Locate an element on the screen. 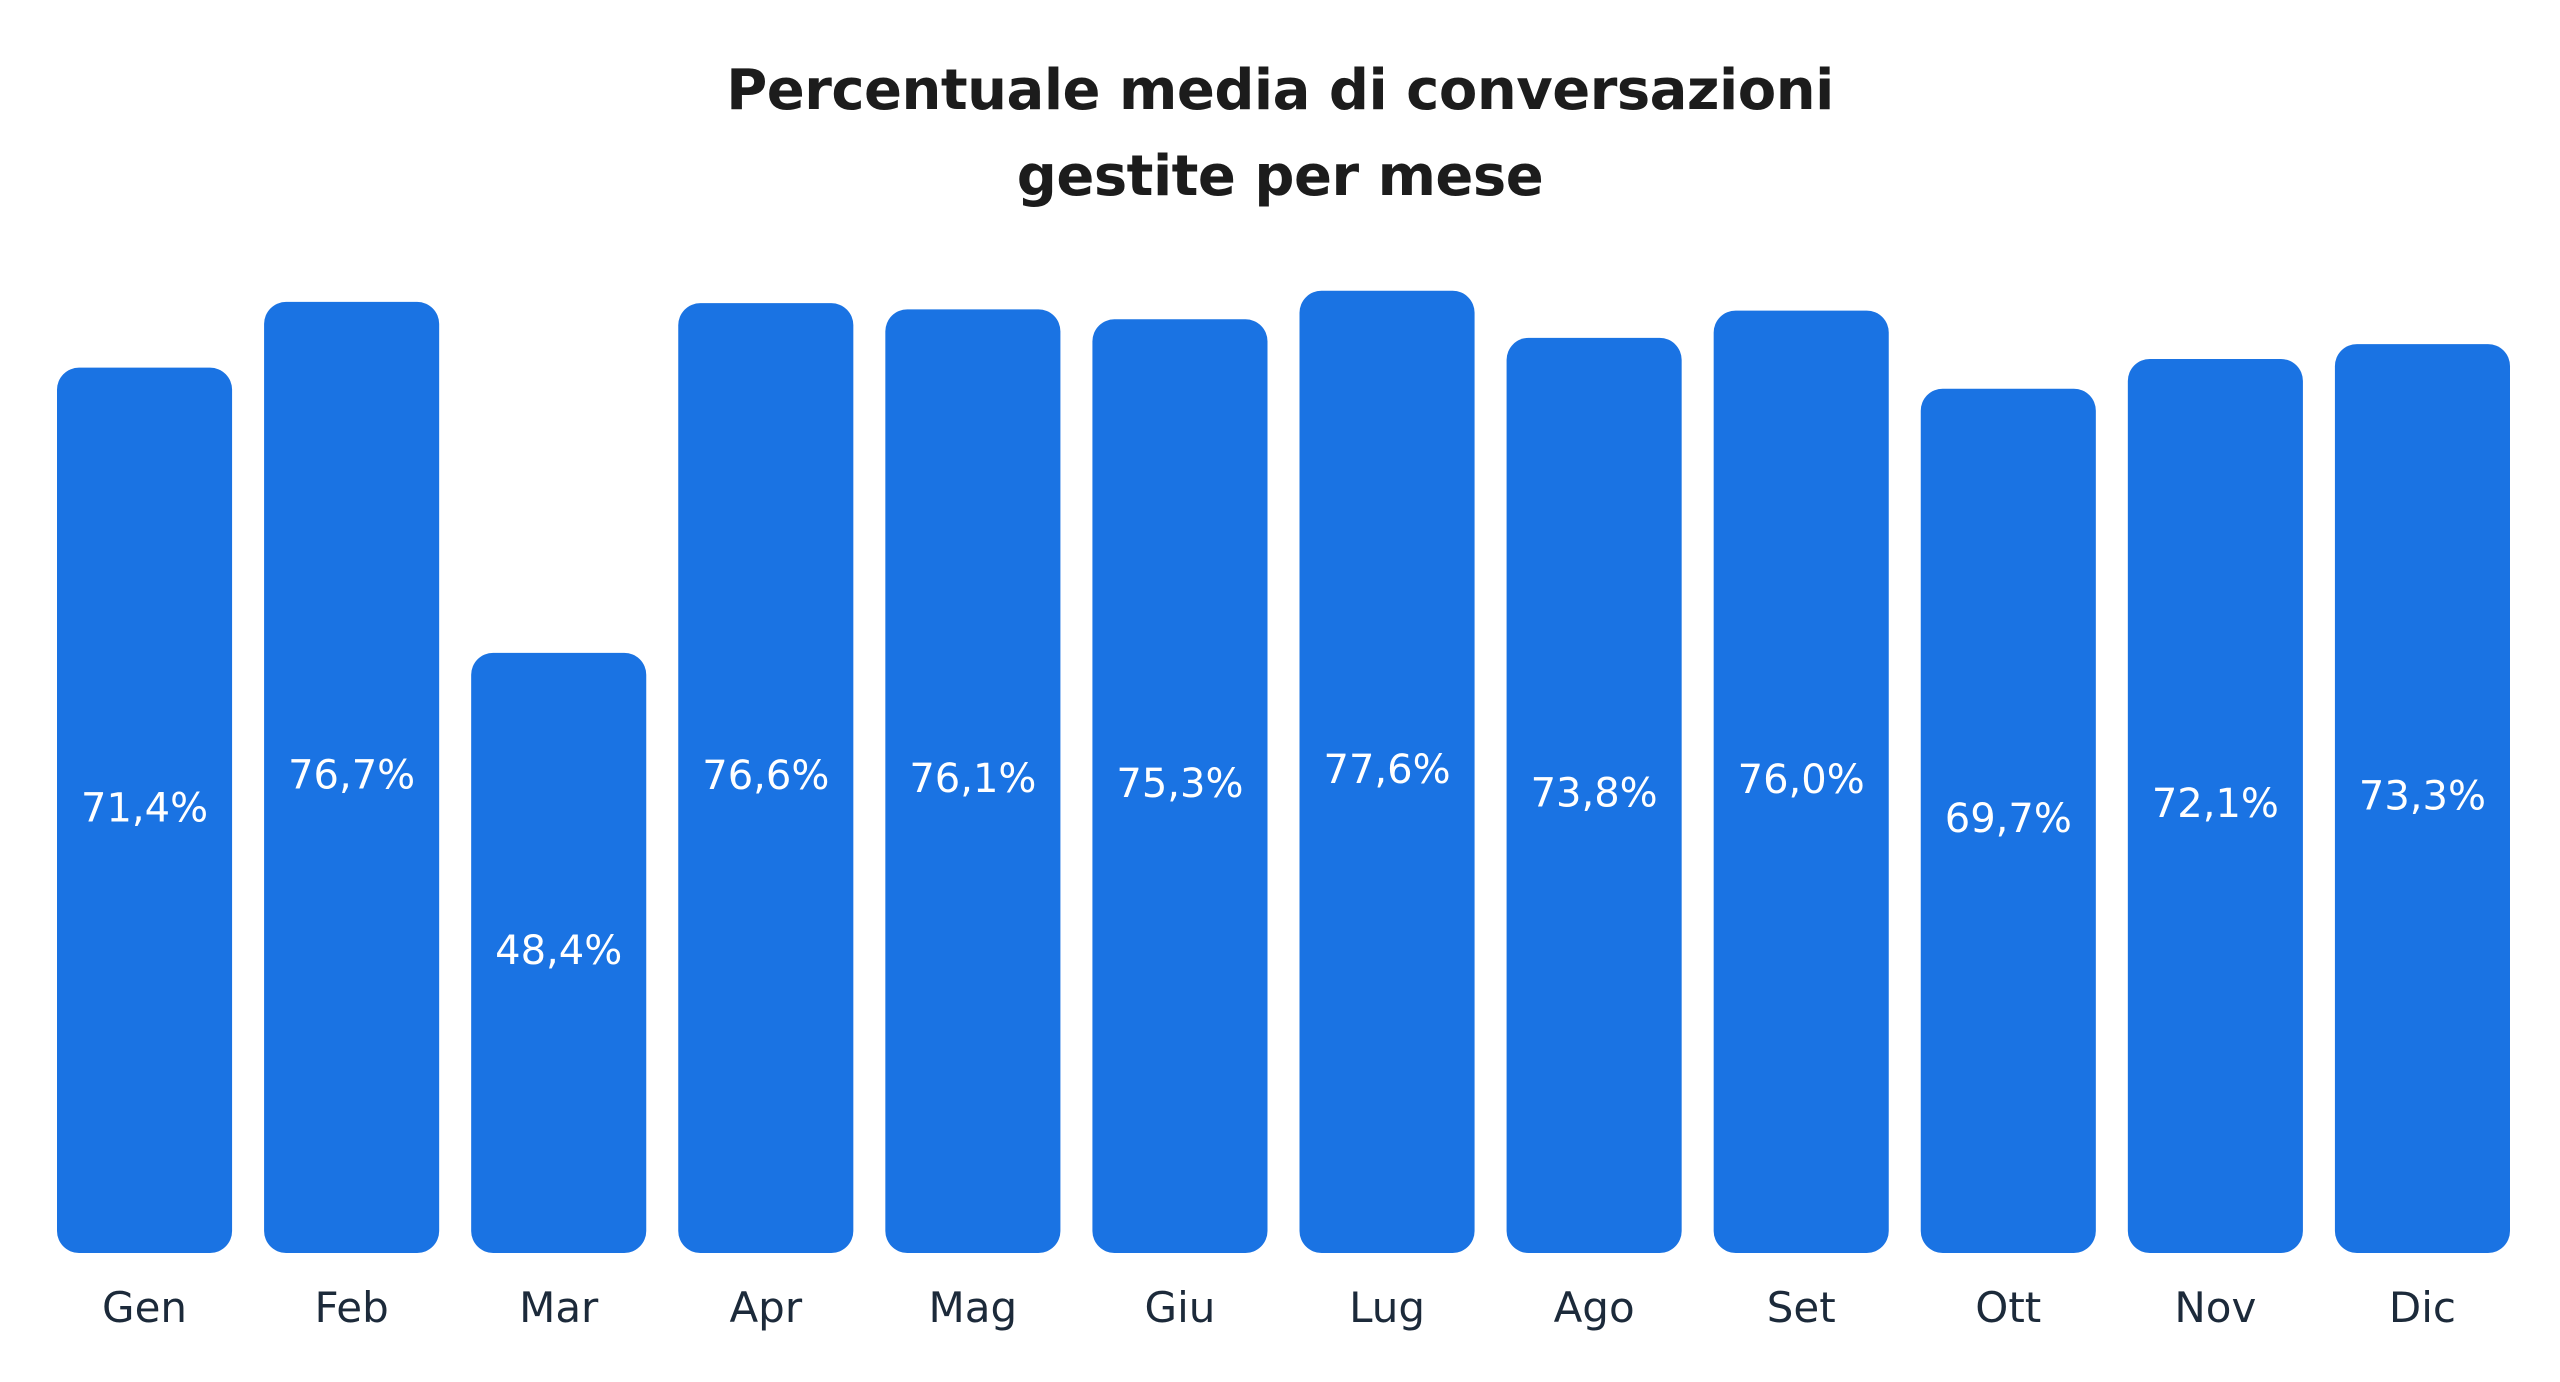 Image resolution: width=2560 pixels, height=1382 pixels. x-tick-label-apr: Apr is located at coordinates (765, 1307).